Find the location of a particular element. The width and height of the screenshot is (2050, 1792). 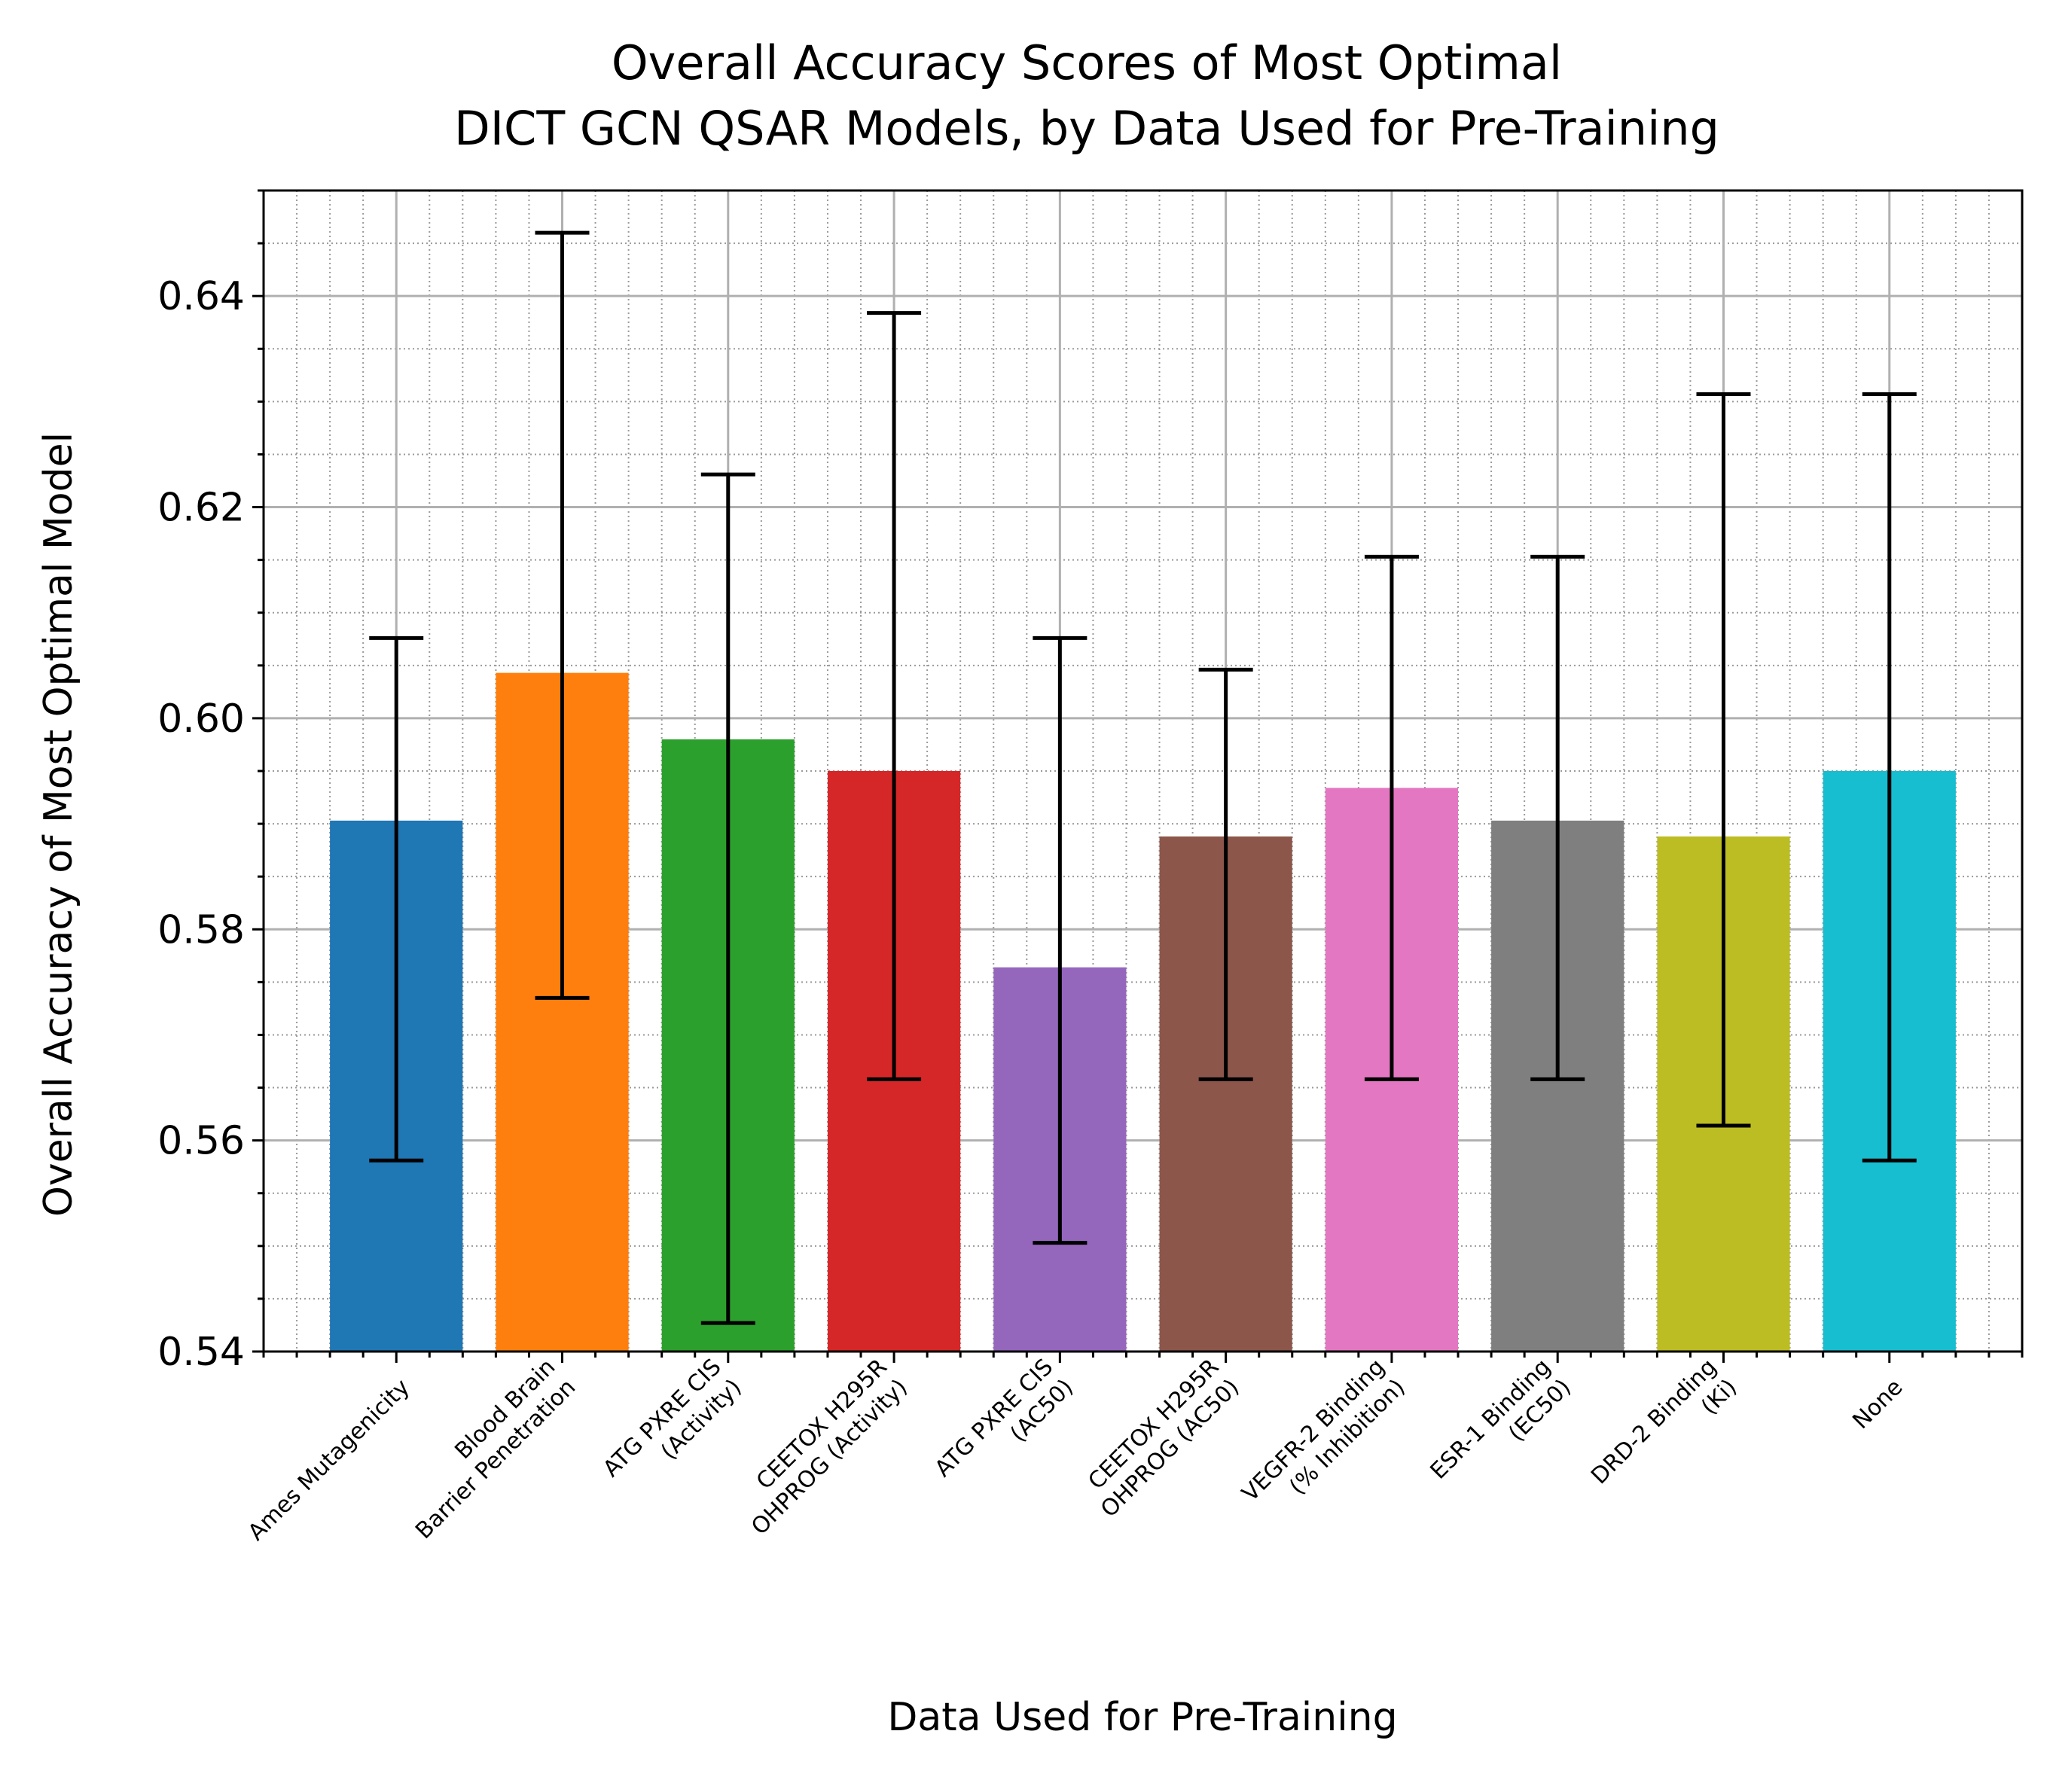

x-tick-label-line: None is located at coordinates (1877, 1404).